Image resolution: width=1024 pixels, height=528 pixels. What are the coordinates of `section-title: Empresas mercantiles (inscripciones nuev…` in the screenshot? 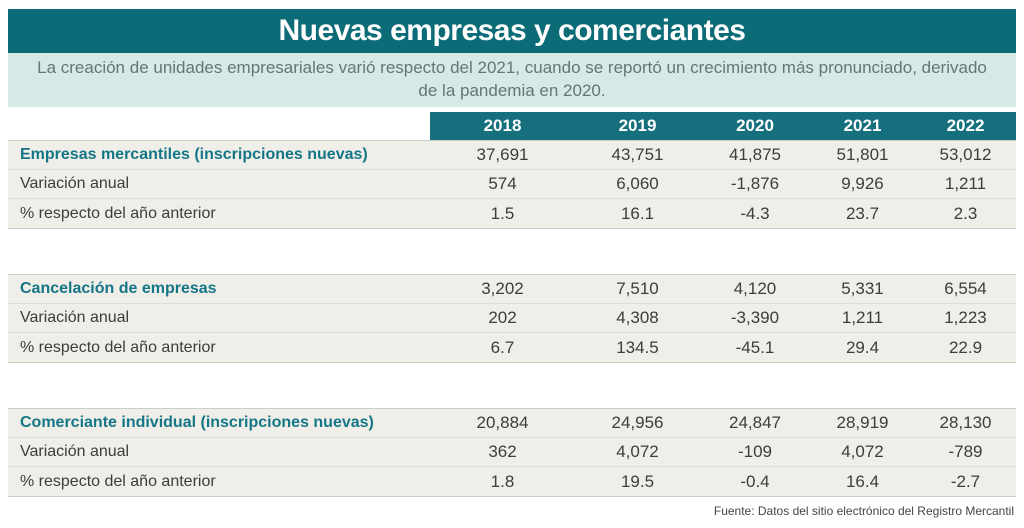 It's located at (194, 154).